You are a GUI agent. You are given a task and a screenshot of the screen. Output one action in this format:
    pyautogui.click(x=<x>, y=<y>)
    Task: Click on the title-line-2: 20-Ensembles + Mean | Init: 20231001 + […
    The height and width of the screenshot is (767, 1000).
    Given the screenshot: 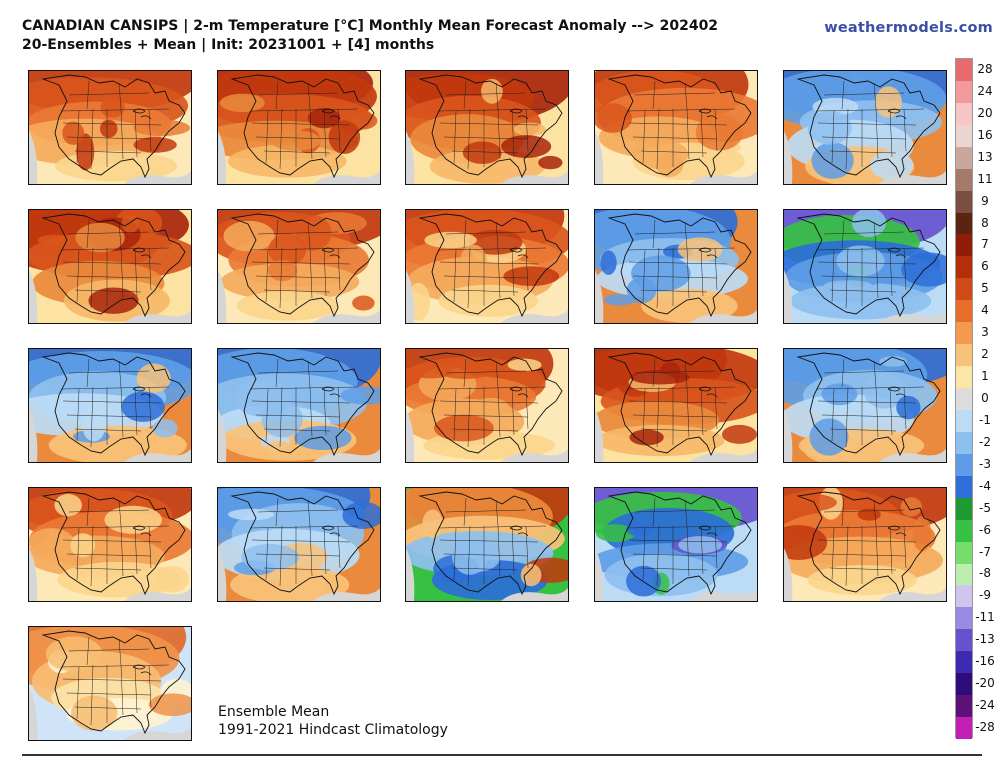 What is the action you would take?
    pyautogui.click(x=228, y=45)
    